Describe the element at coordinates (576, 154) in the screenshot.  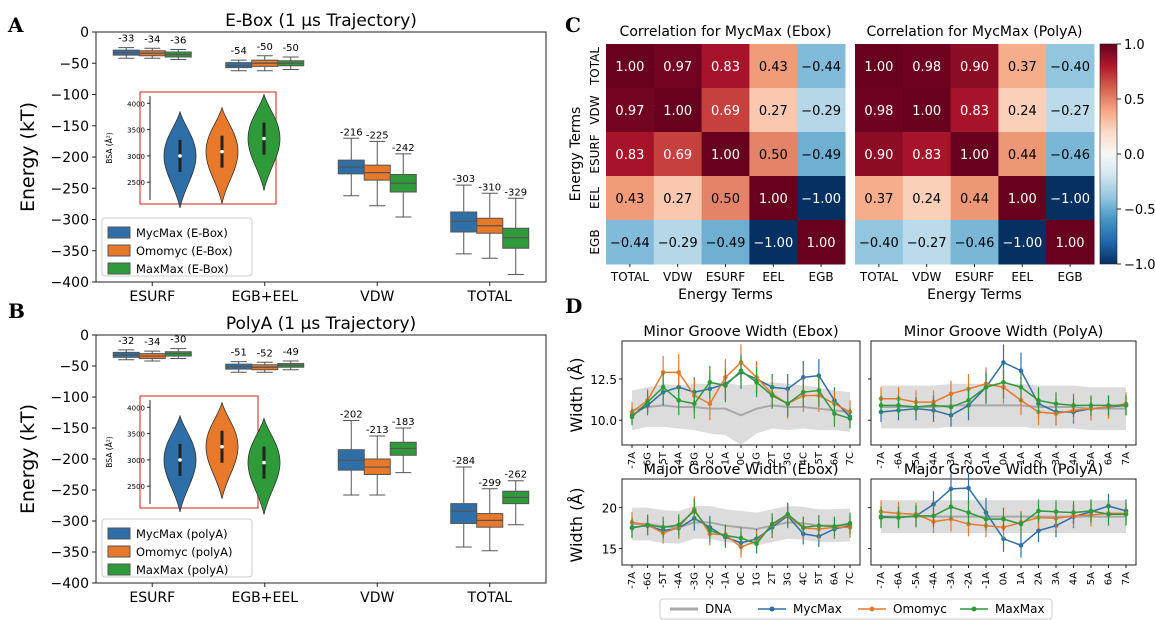
I see `y-axis-label: Energy Terms` at that location.